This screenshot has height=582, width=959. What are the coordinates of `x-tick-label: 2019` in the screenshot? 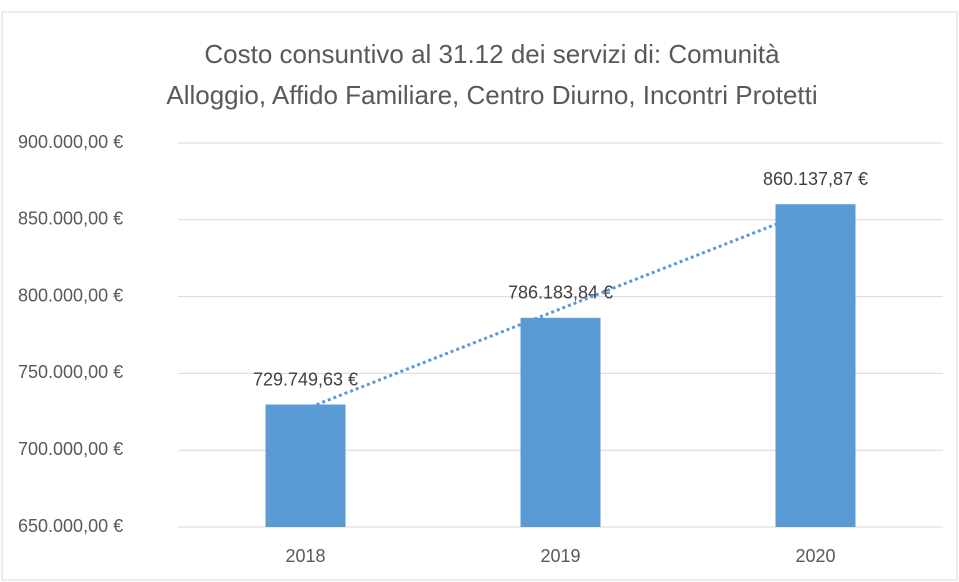 It's located at (560, 556).